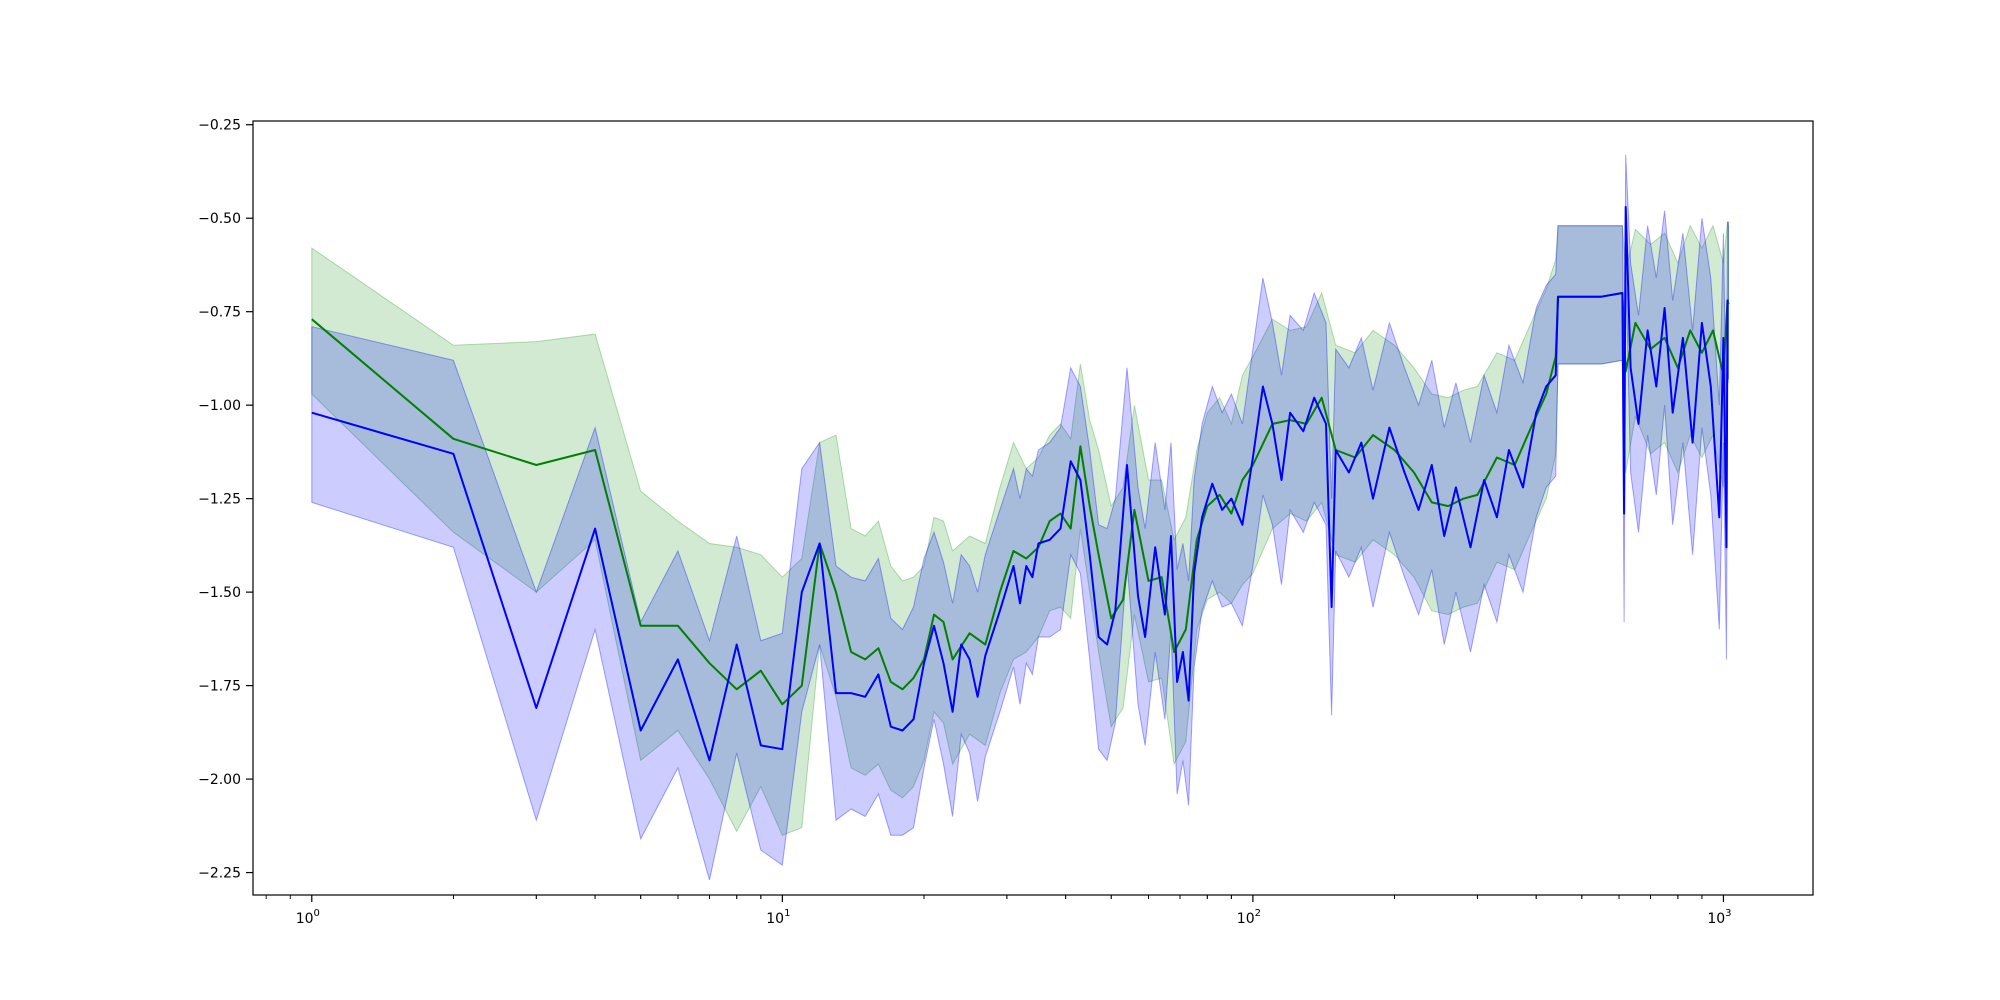 The image size is (2000, 1000). What do you see at coordinates (219, 874) in the screenshot?
I see `y-tick-label: −2.25` at bounding box center [219, 874].